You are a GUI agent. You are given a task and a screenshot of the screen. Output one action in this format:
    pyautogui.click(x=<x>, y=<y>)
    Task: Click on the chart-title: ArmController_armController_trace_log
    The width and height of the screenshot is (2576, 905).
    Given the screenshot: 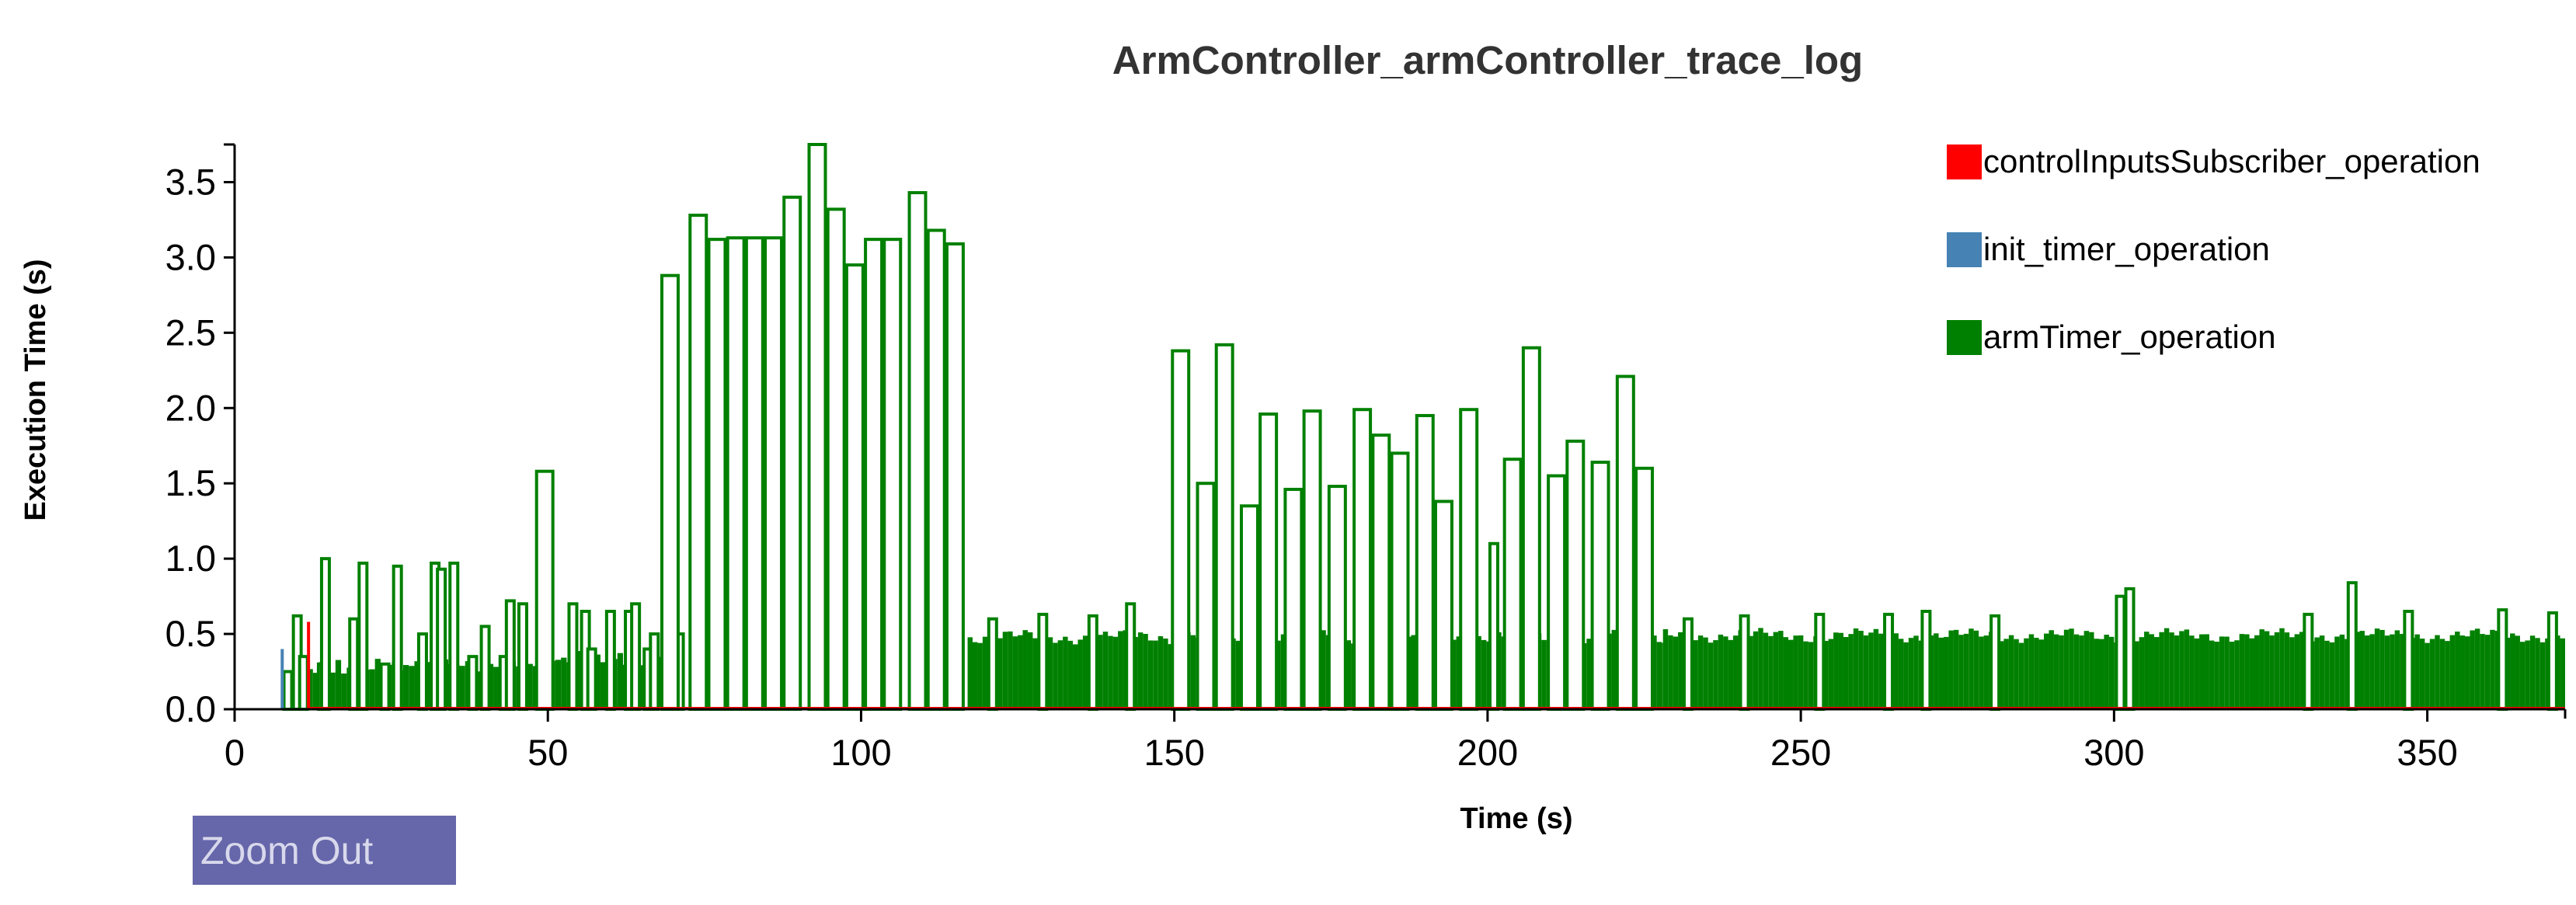 What is the action you would take?
    pyautogui.click(x=1487, y=60)
    